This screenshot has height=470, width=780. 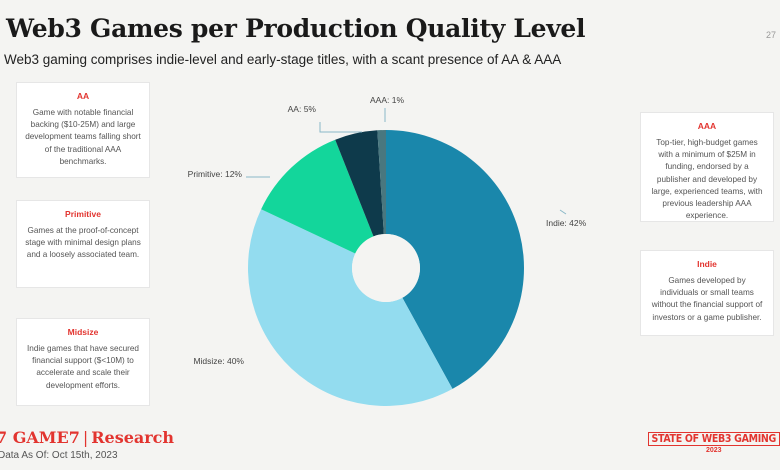 I want to click on slice-indie, so click(x=455, y=259).